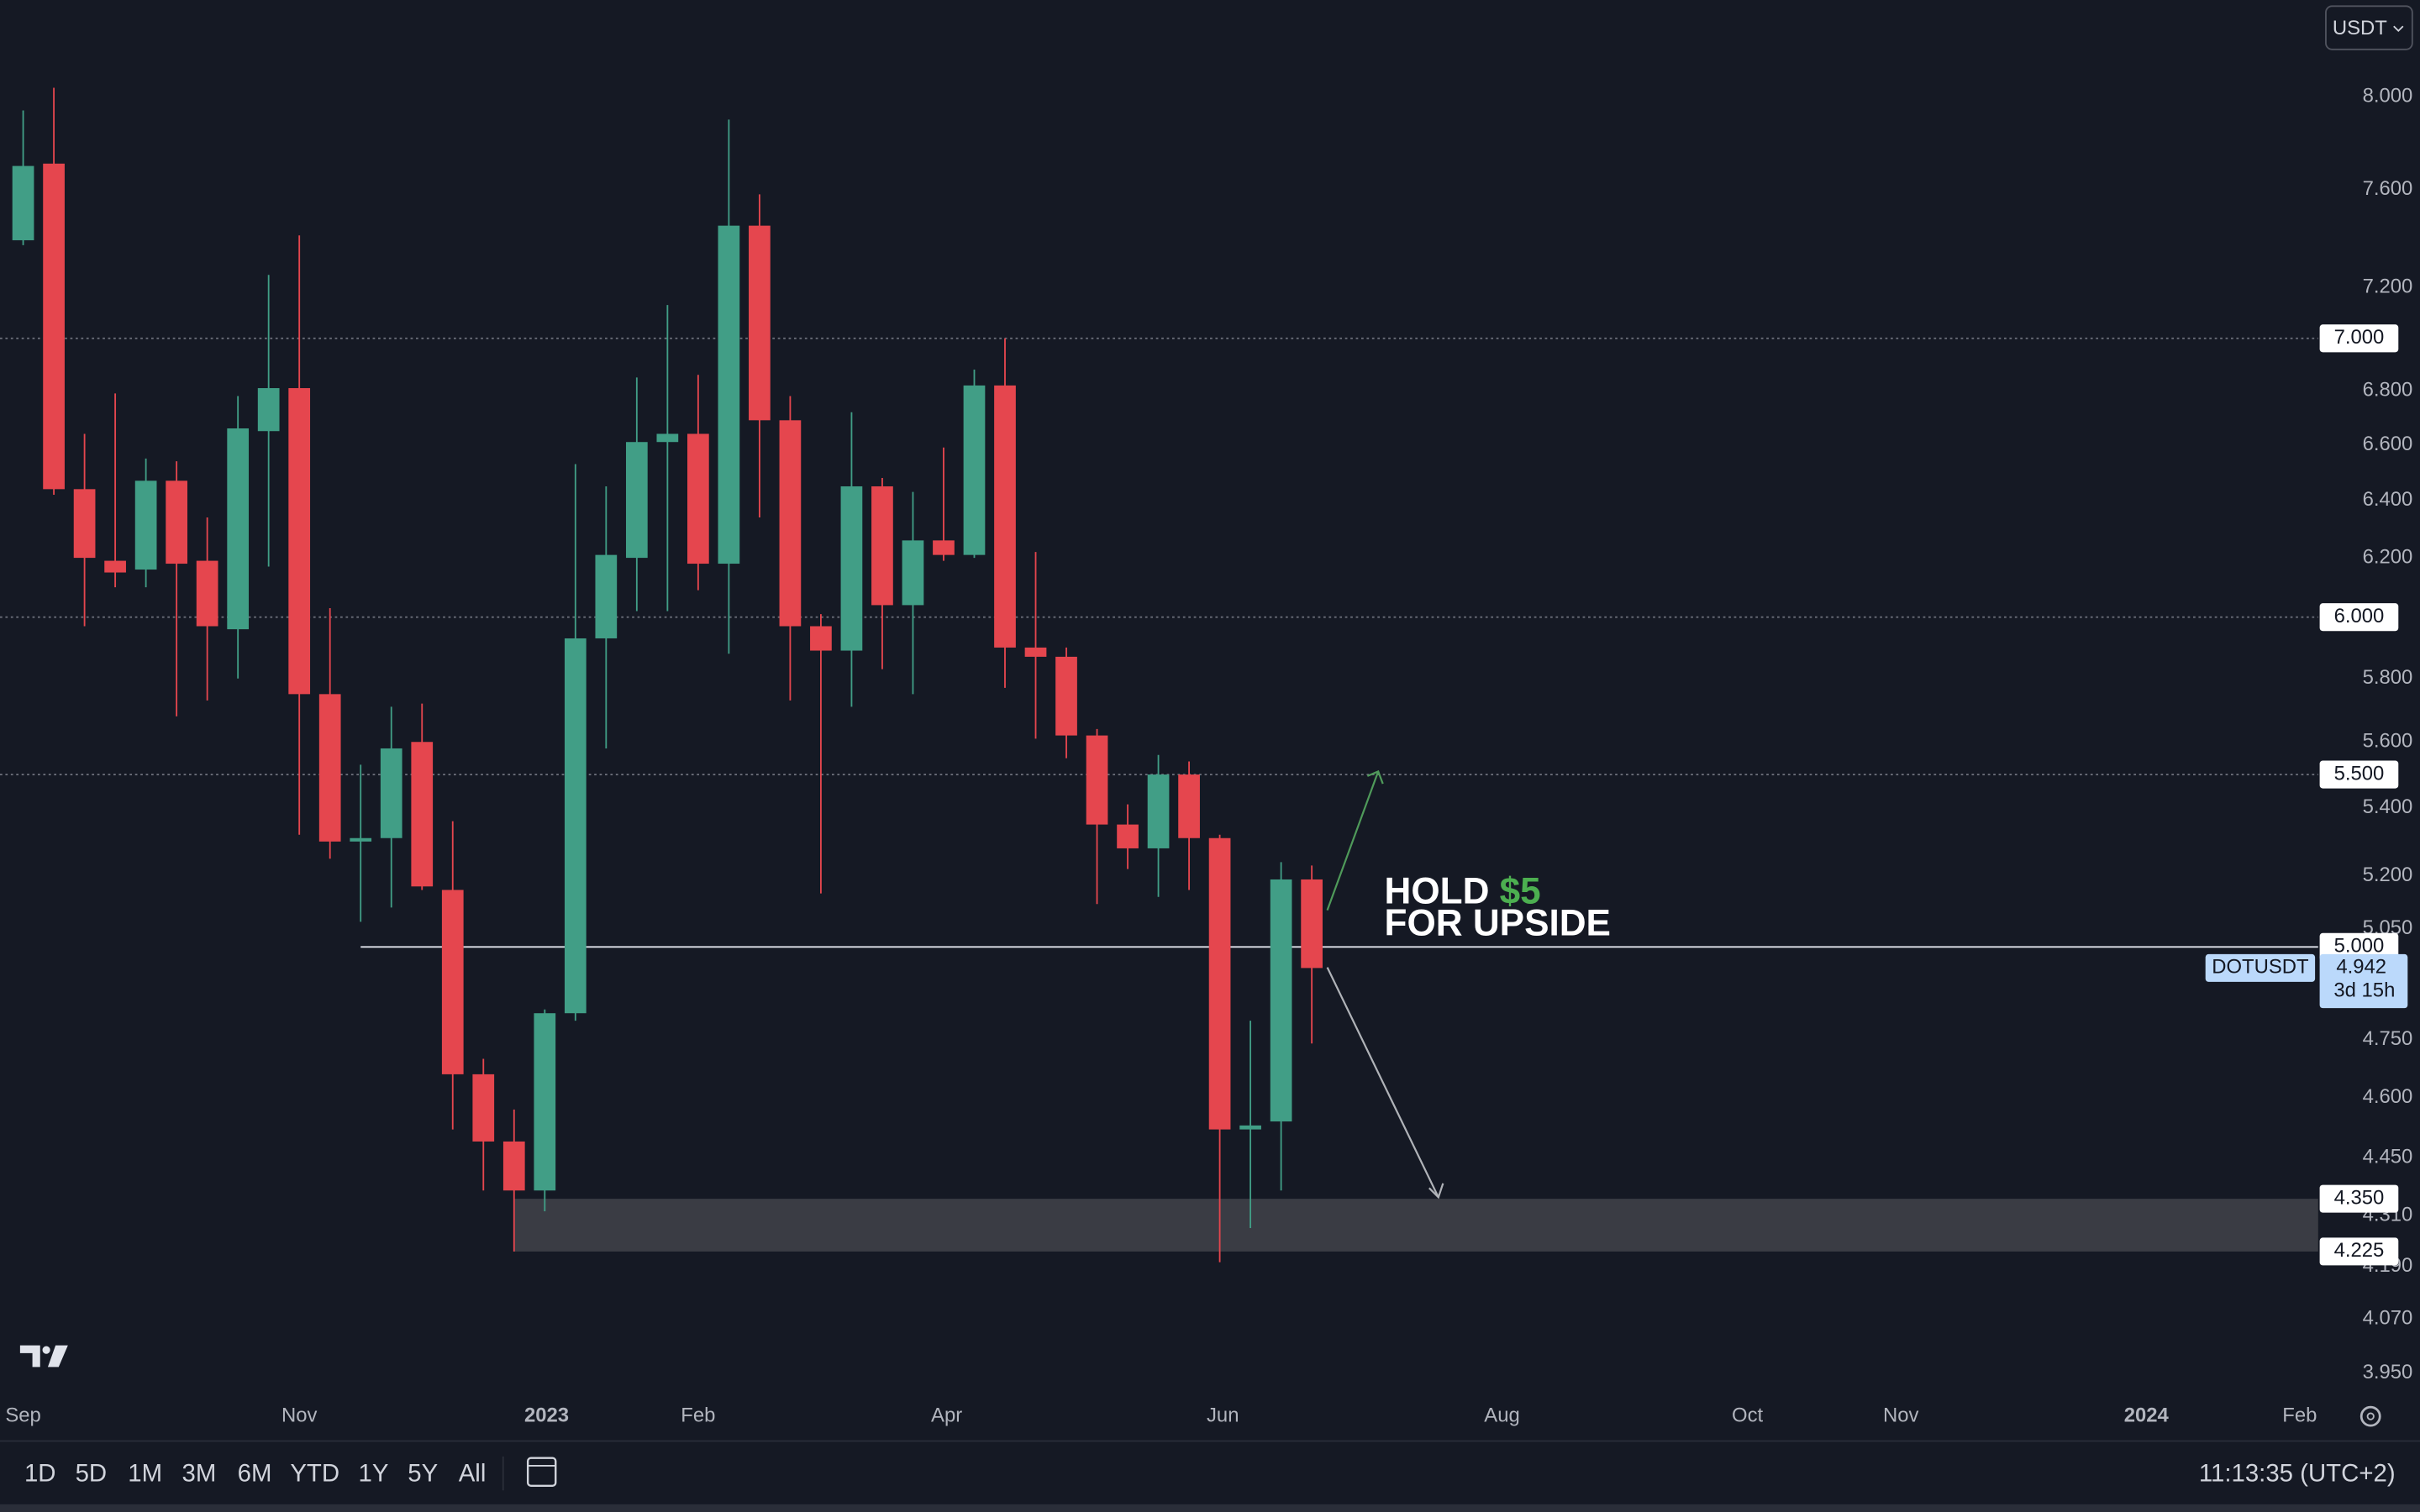 The width and height of the screenshot is (2420, 1512). I want to click on y-tick-label: 4.600, so click(2388, 1096).